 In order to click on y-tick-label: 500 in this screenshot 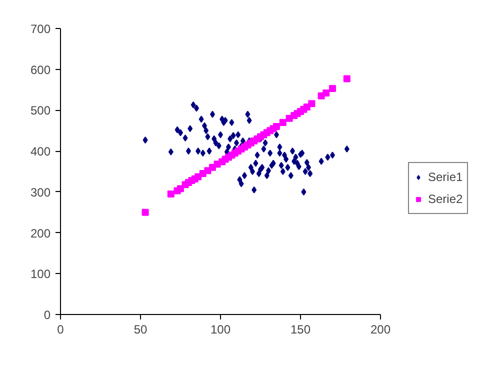, I will do `click(40, 111)`.